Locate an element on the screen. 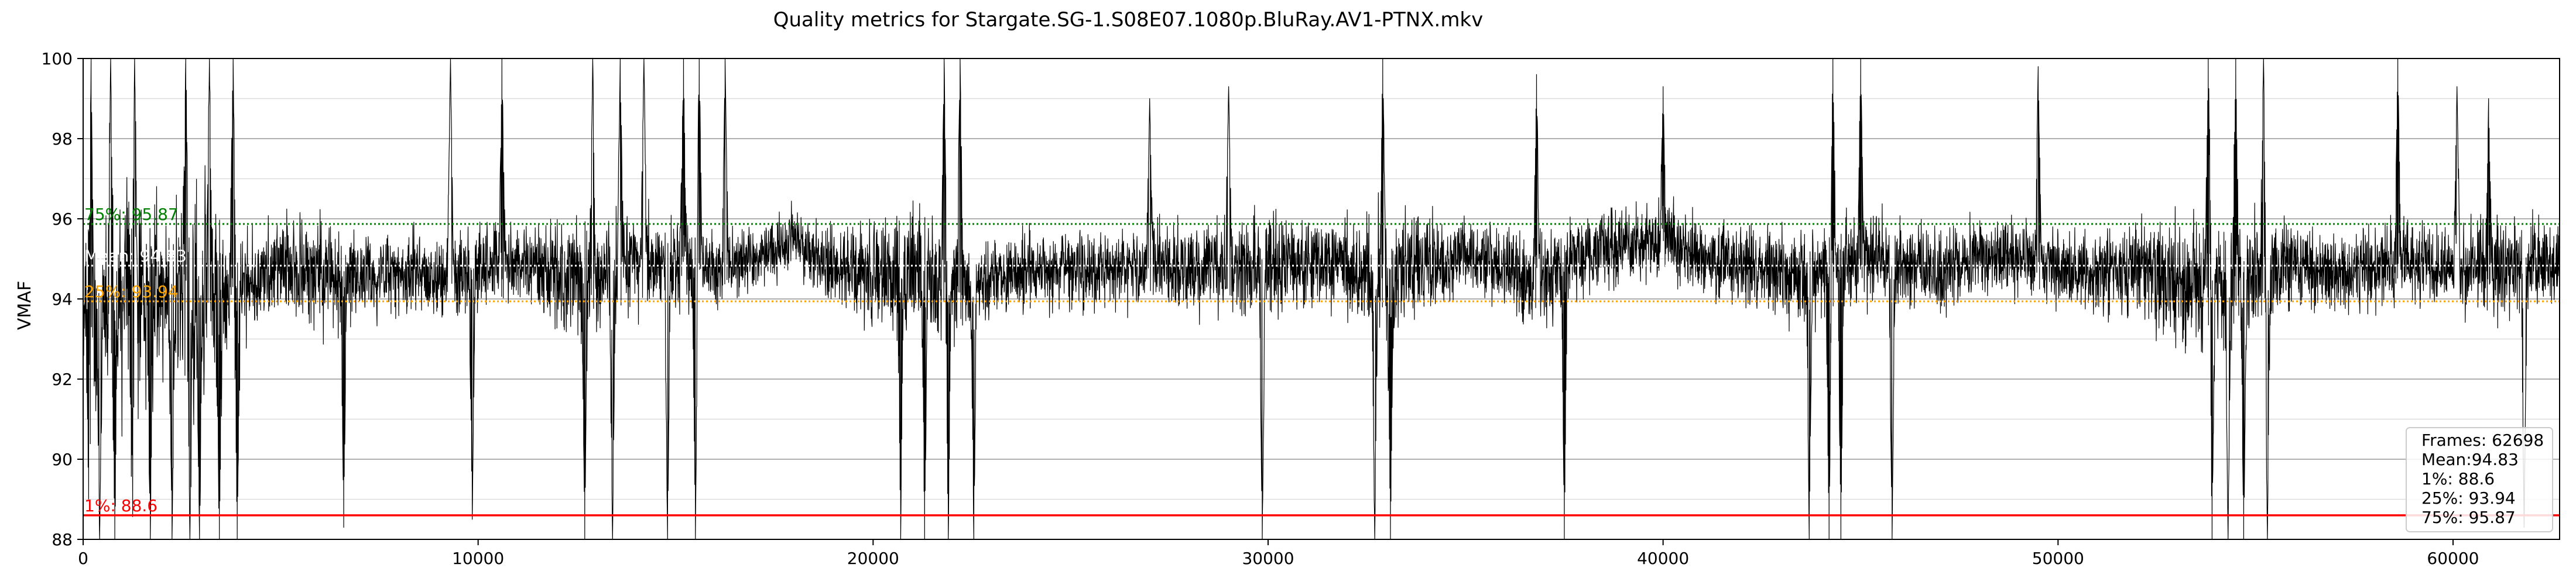 The image size is (2576, 585). legend-line: Mean:94.83 is located at coordinates (2470, 459).